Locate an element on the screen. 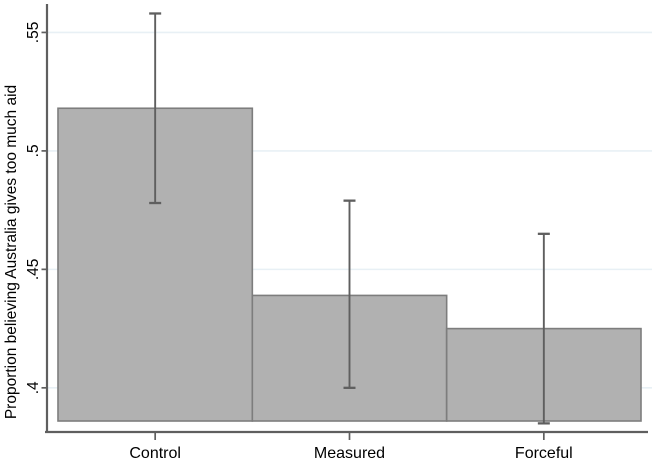 The width and height of the screenshot is (652, 466). x-axis-ticks: Control Measured Forceful is located at coordinates (351, 447).